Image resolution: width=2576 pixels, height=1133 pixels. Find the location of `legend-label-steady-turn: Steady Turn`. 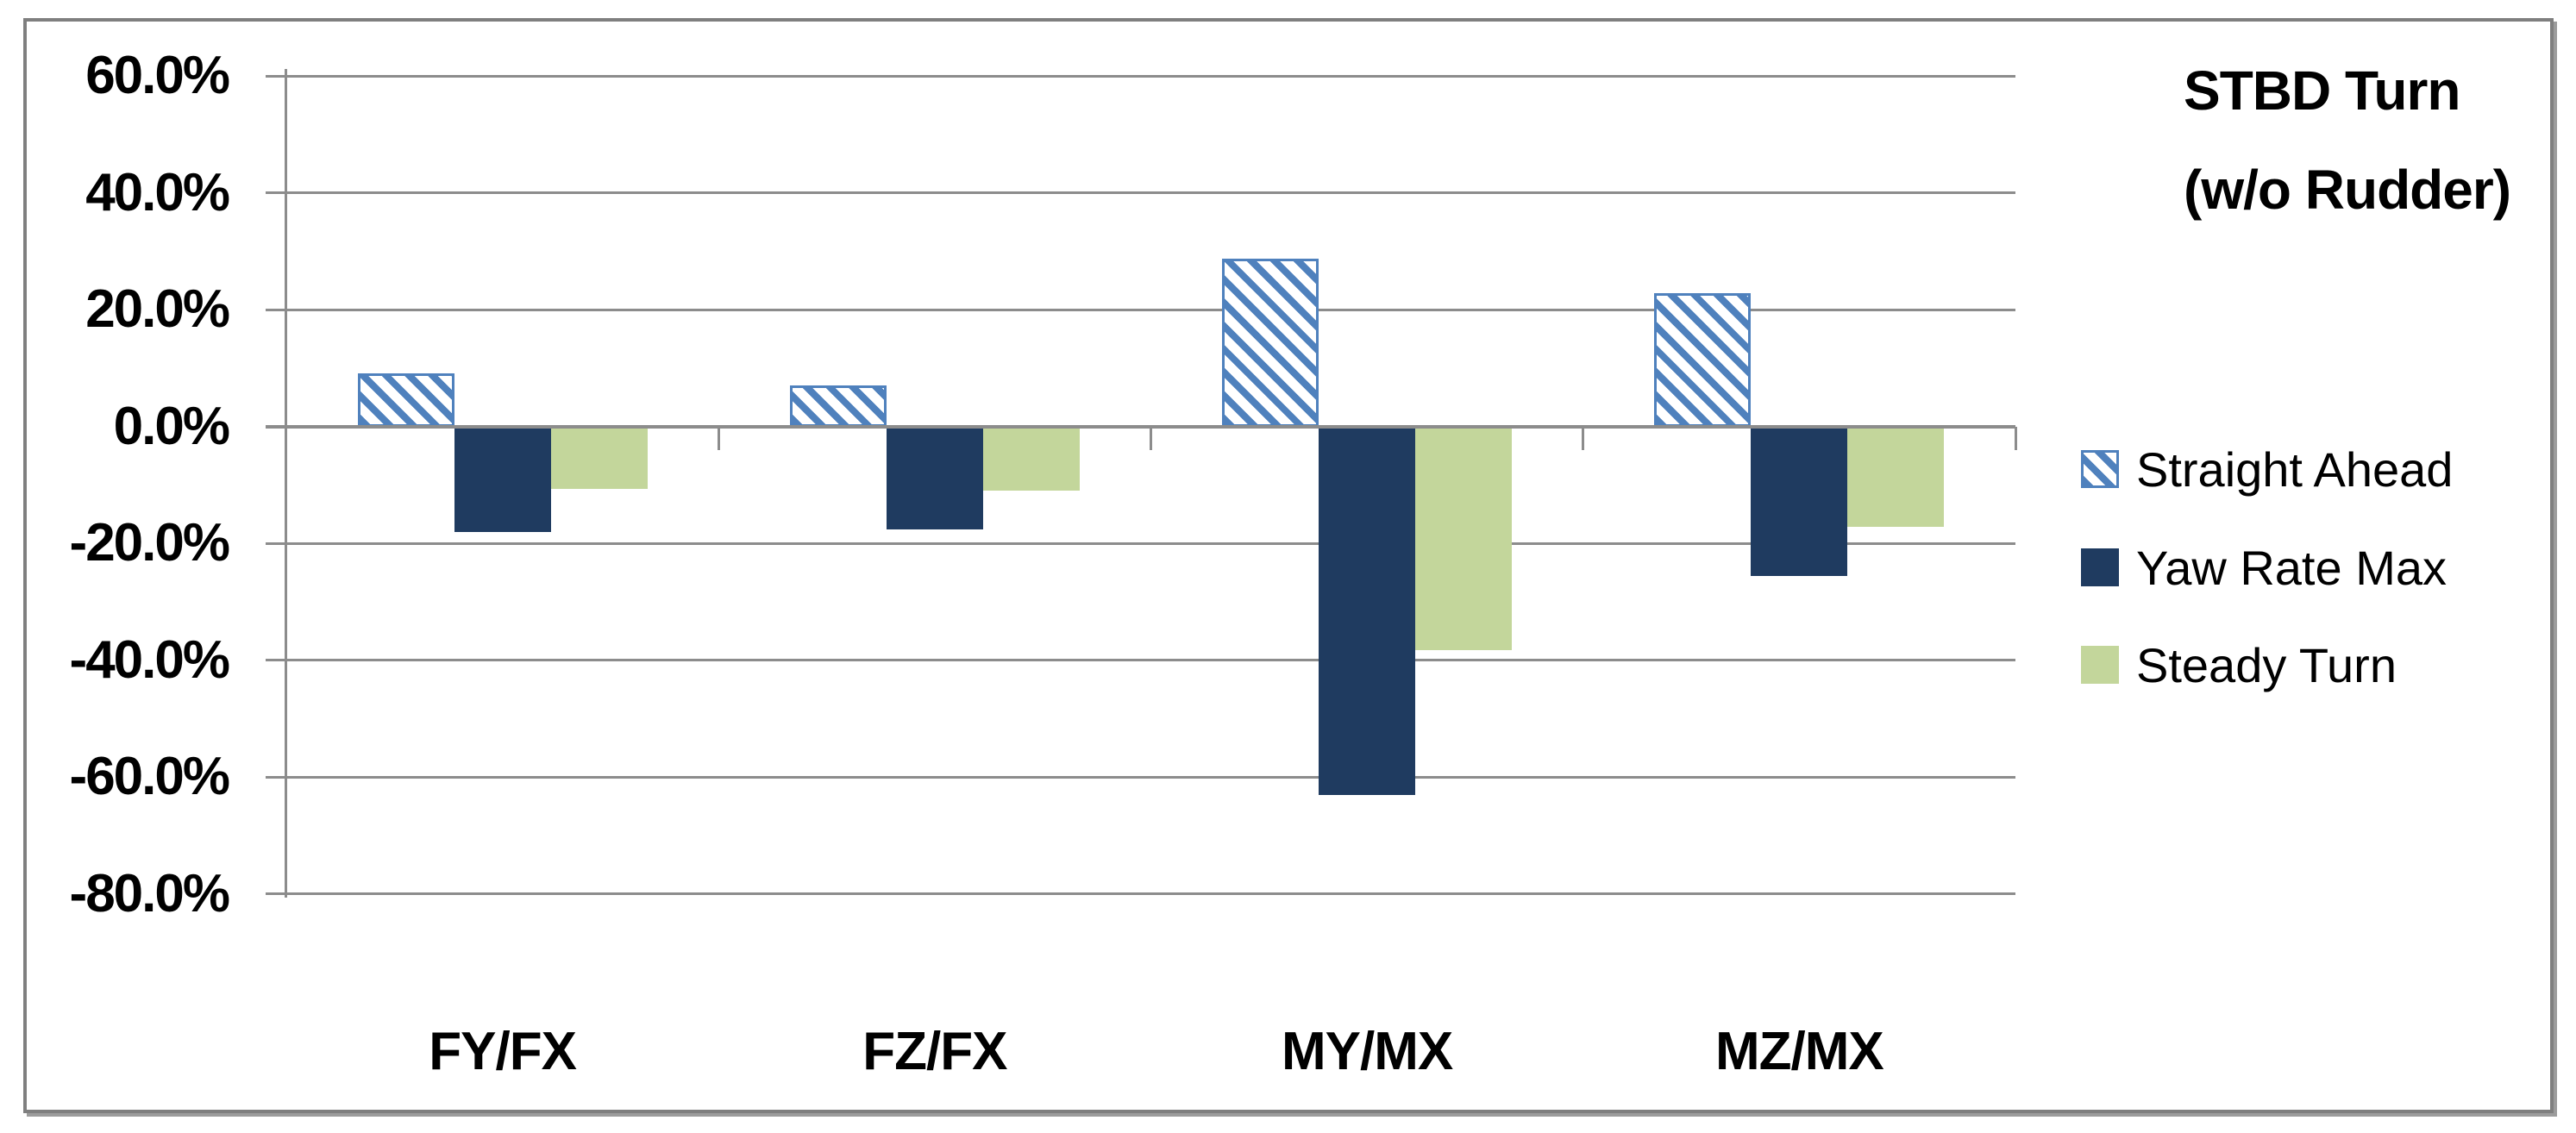

legend-label-steady-turn: Steady Turn is located at coordinates (2266, 664).